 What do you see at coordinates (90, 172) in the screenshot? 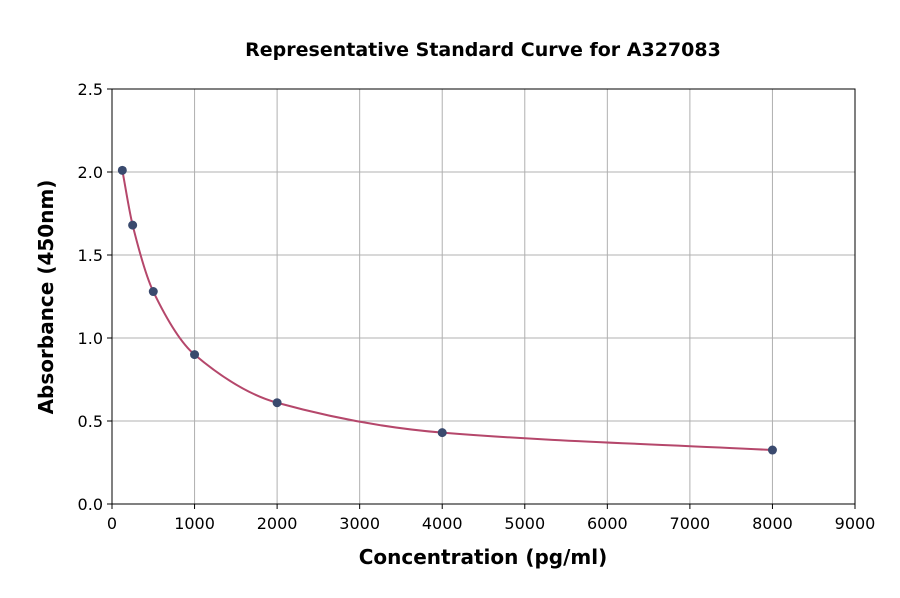
I see `y-tick-label: 2.0` at bounding box center [90, 172].